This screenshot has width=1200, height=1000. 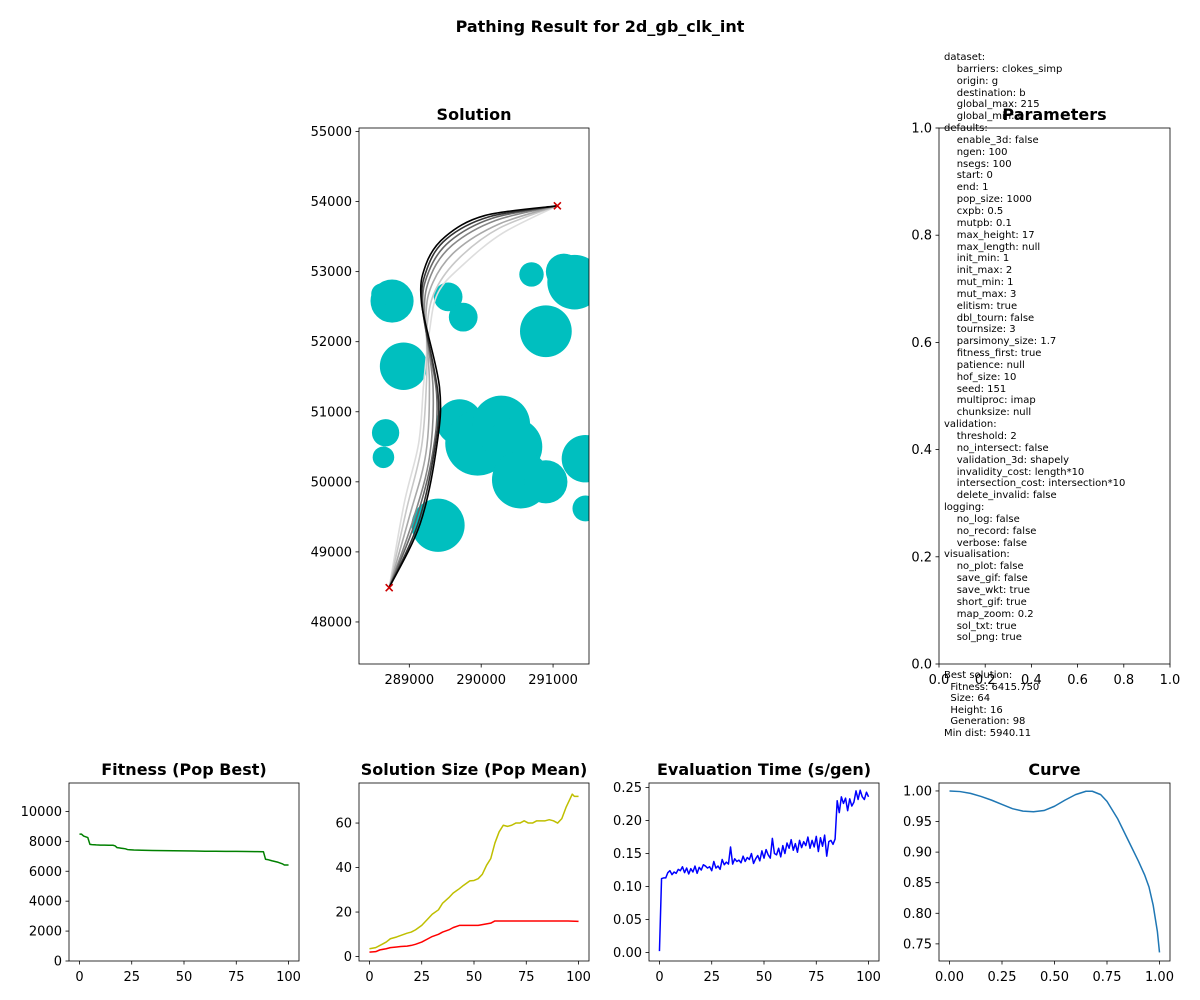 What do you see at coordinates (1077, 680) in the screenshot?
I see `x-tick-label: 0.6` at bounding box center [1077, 680].